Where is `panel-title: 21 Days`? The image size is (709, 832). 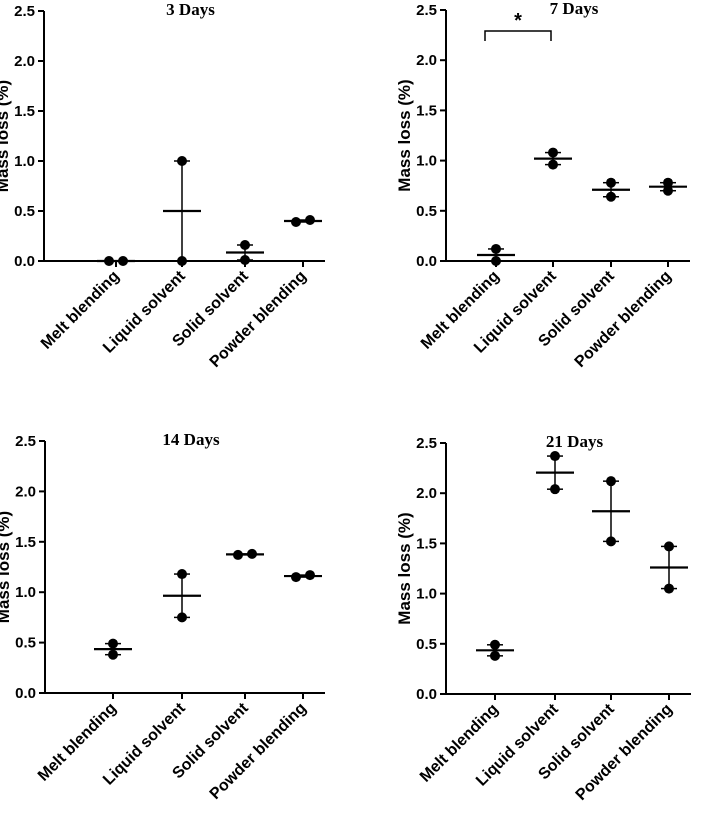
panel-title: 21 Days is located at coordinates (575, 441).